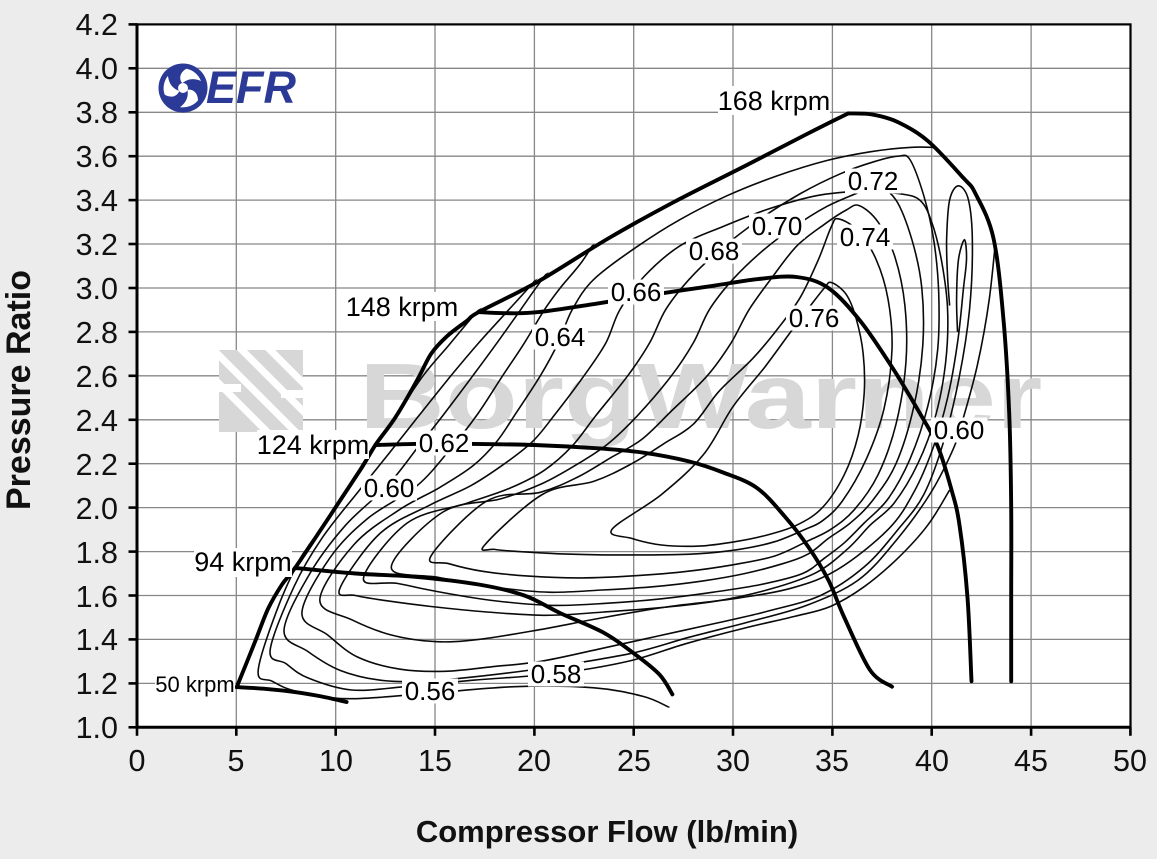 The width and height of the screenshot is (1157, 859). I want to click on svg-text: 10, so click(336, 761).